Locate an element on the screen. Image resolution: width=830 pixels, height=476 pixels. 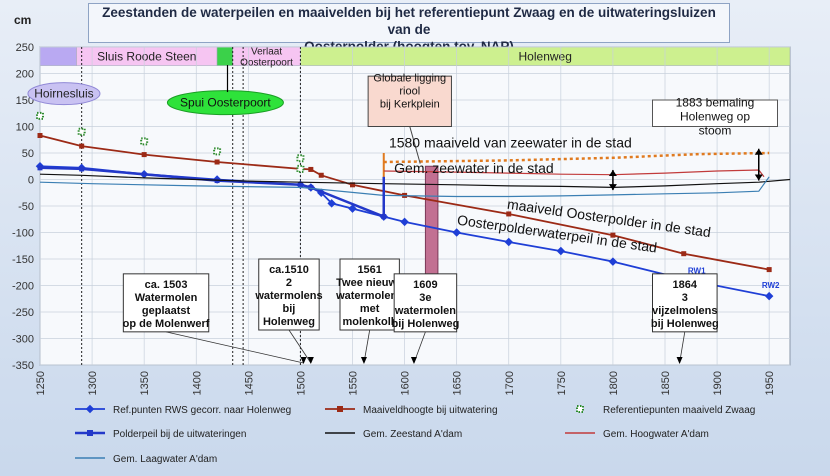
y-tick-label: -350 is located at coordinates (23, 366).